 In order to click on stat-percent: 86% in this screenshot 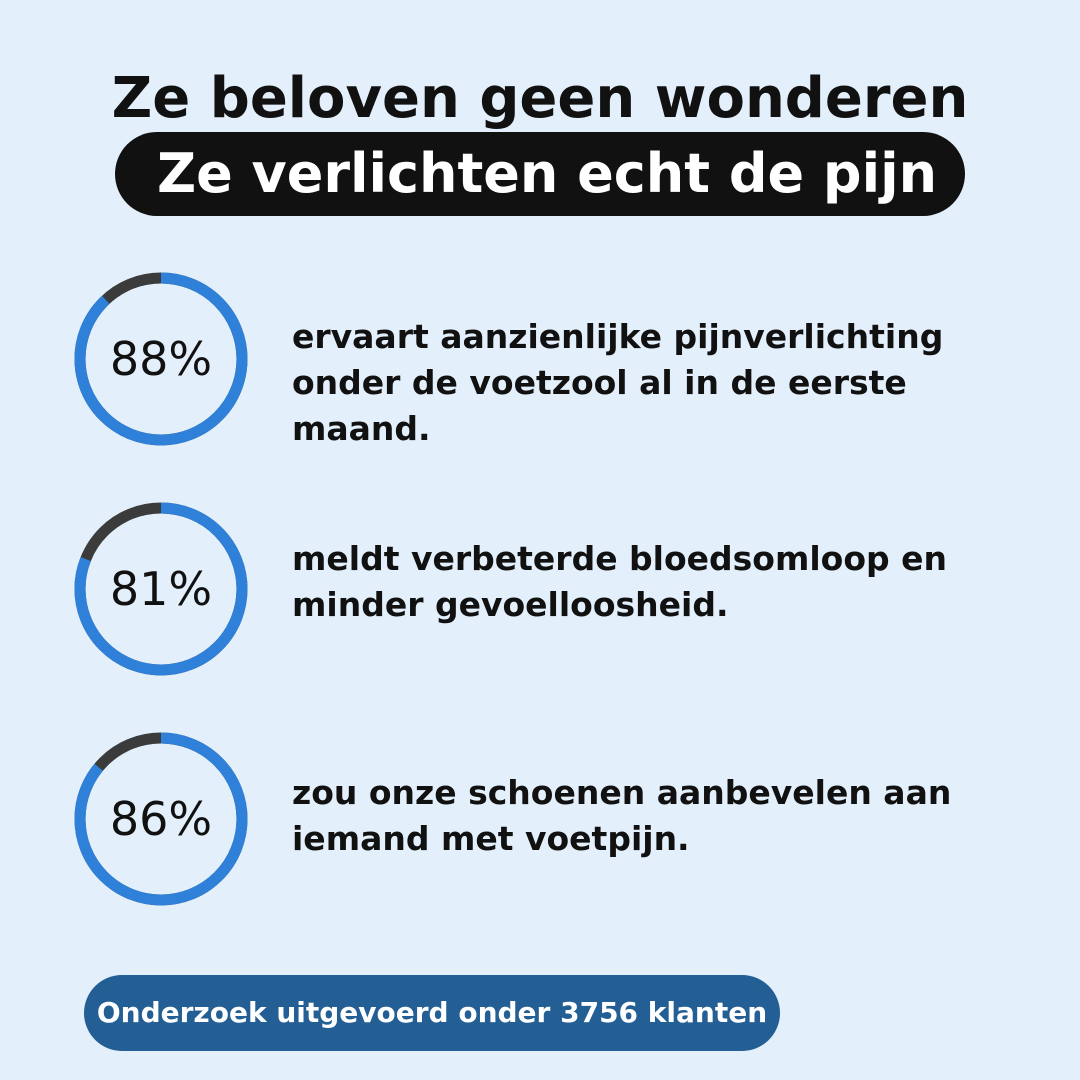, I will do `click(161, 819)`.